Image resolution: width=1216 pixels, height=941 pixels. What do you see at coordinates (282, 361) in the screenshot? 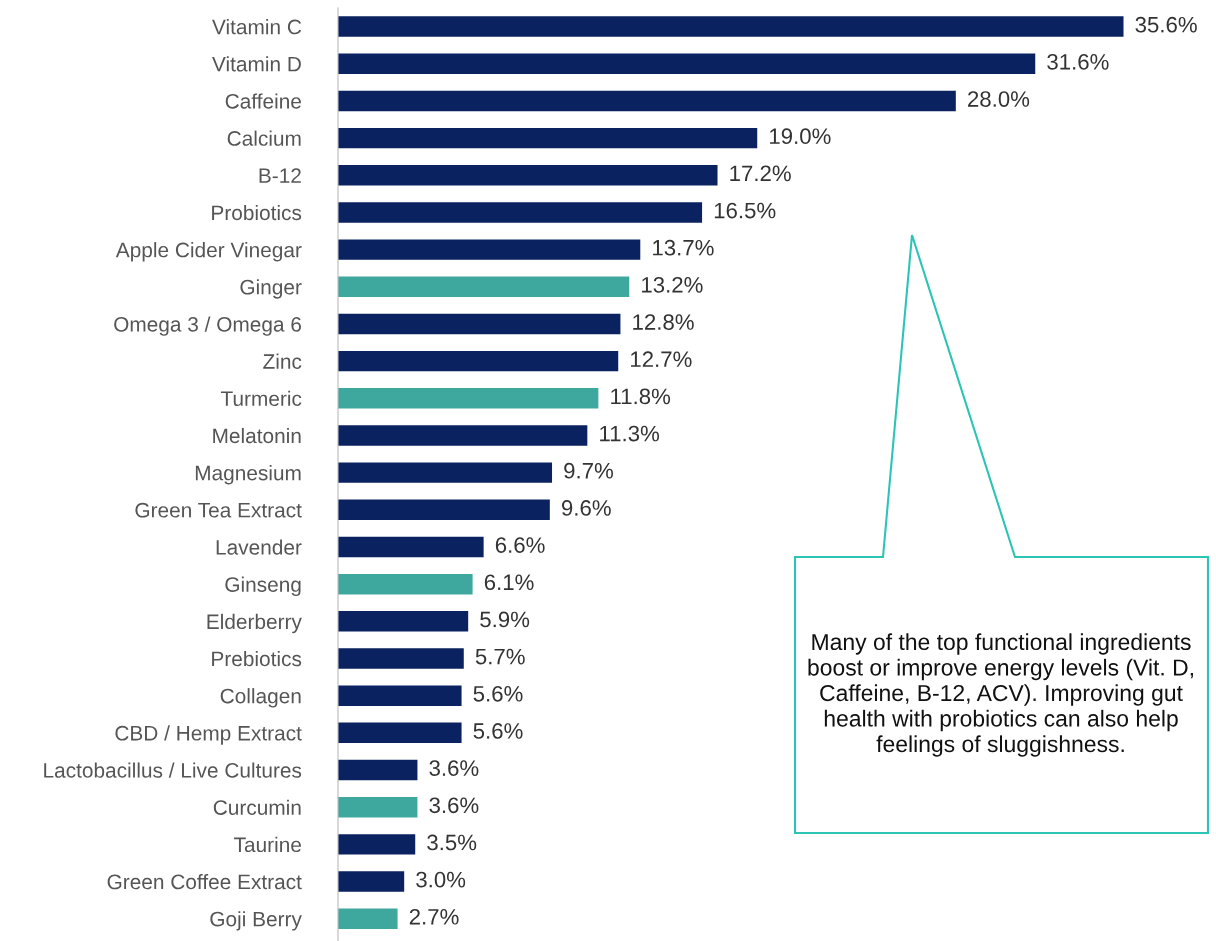
I see `y-tick-label: Zinc` at bounding box center [282, 361].